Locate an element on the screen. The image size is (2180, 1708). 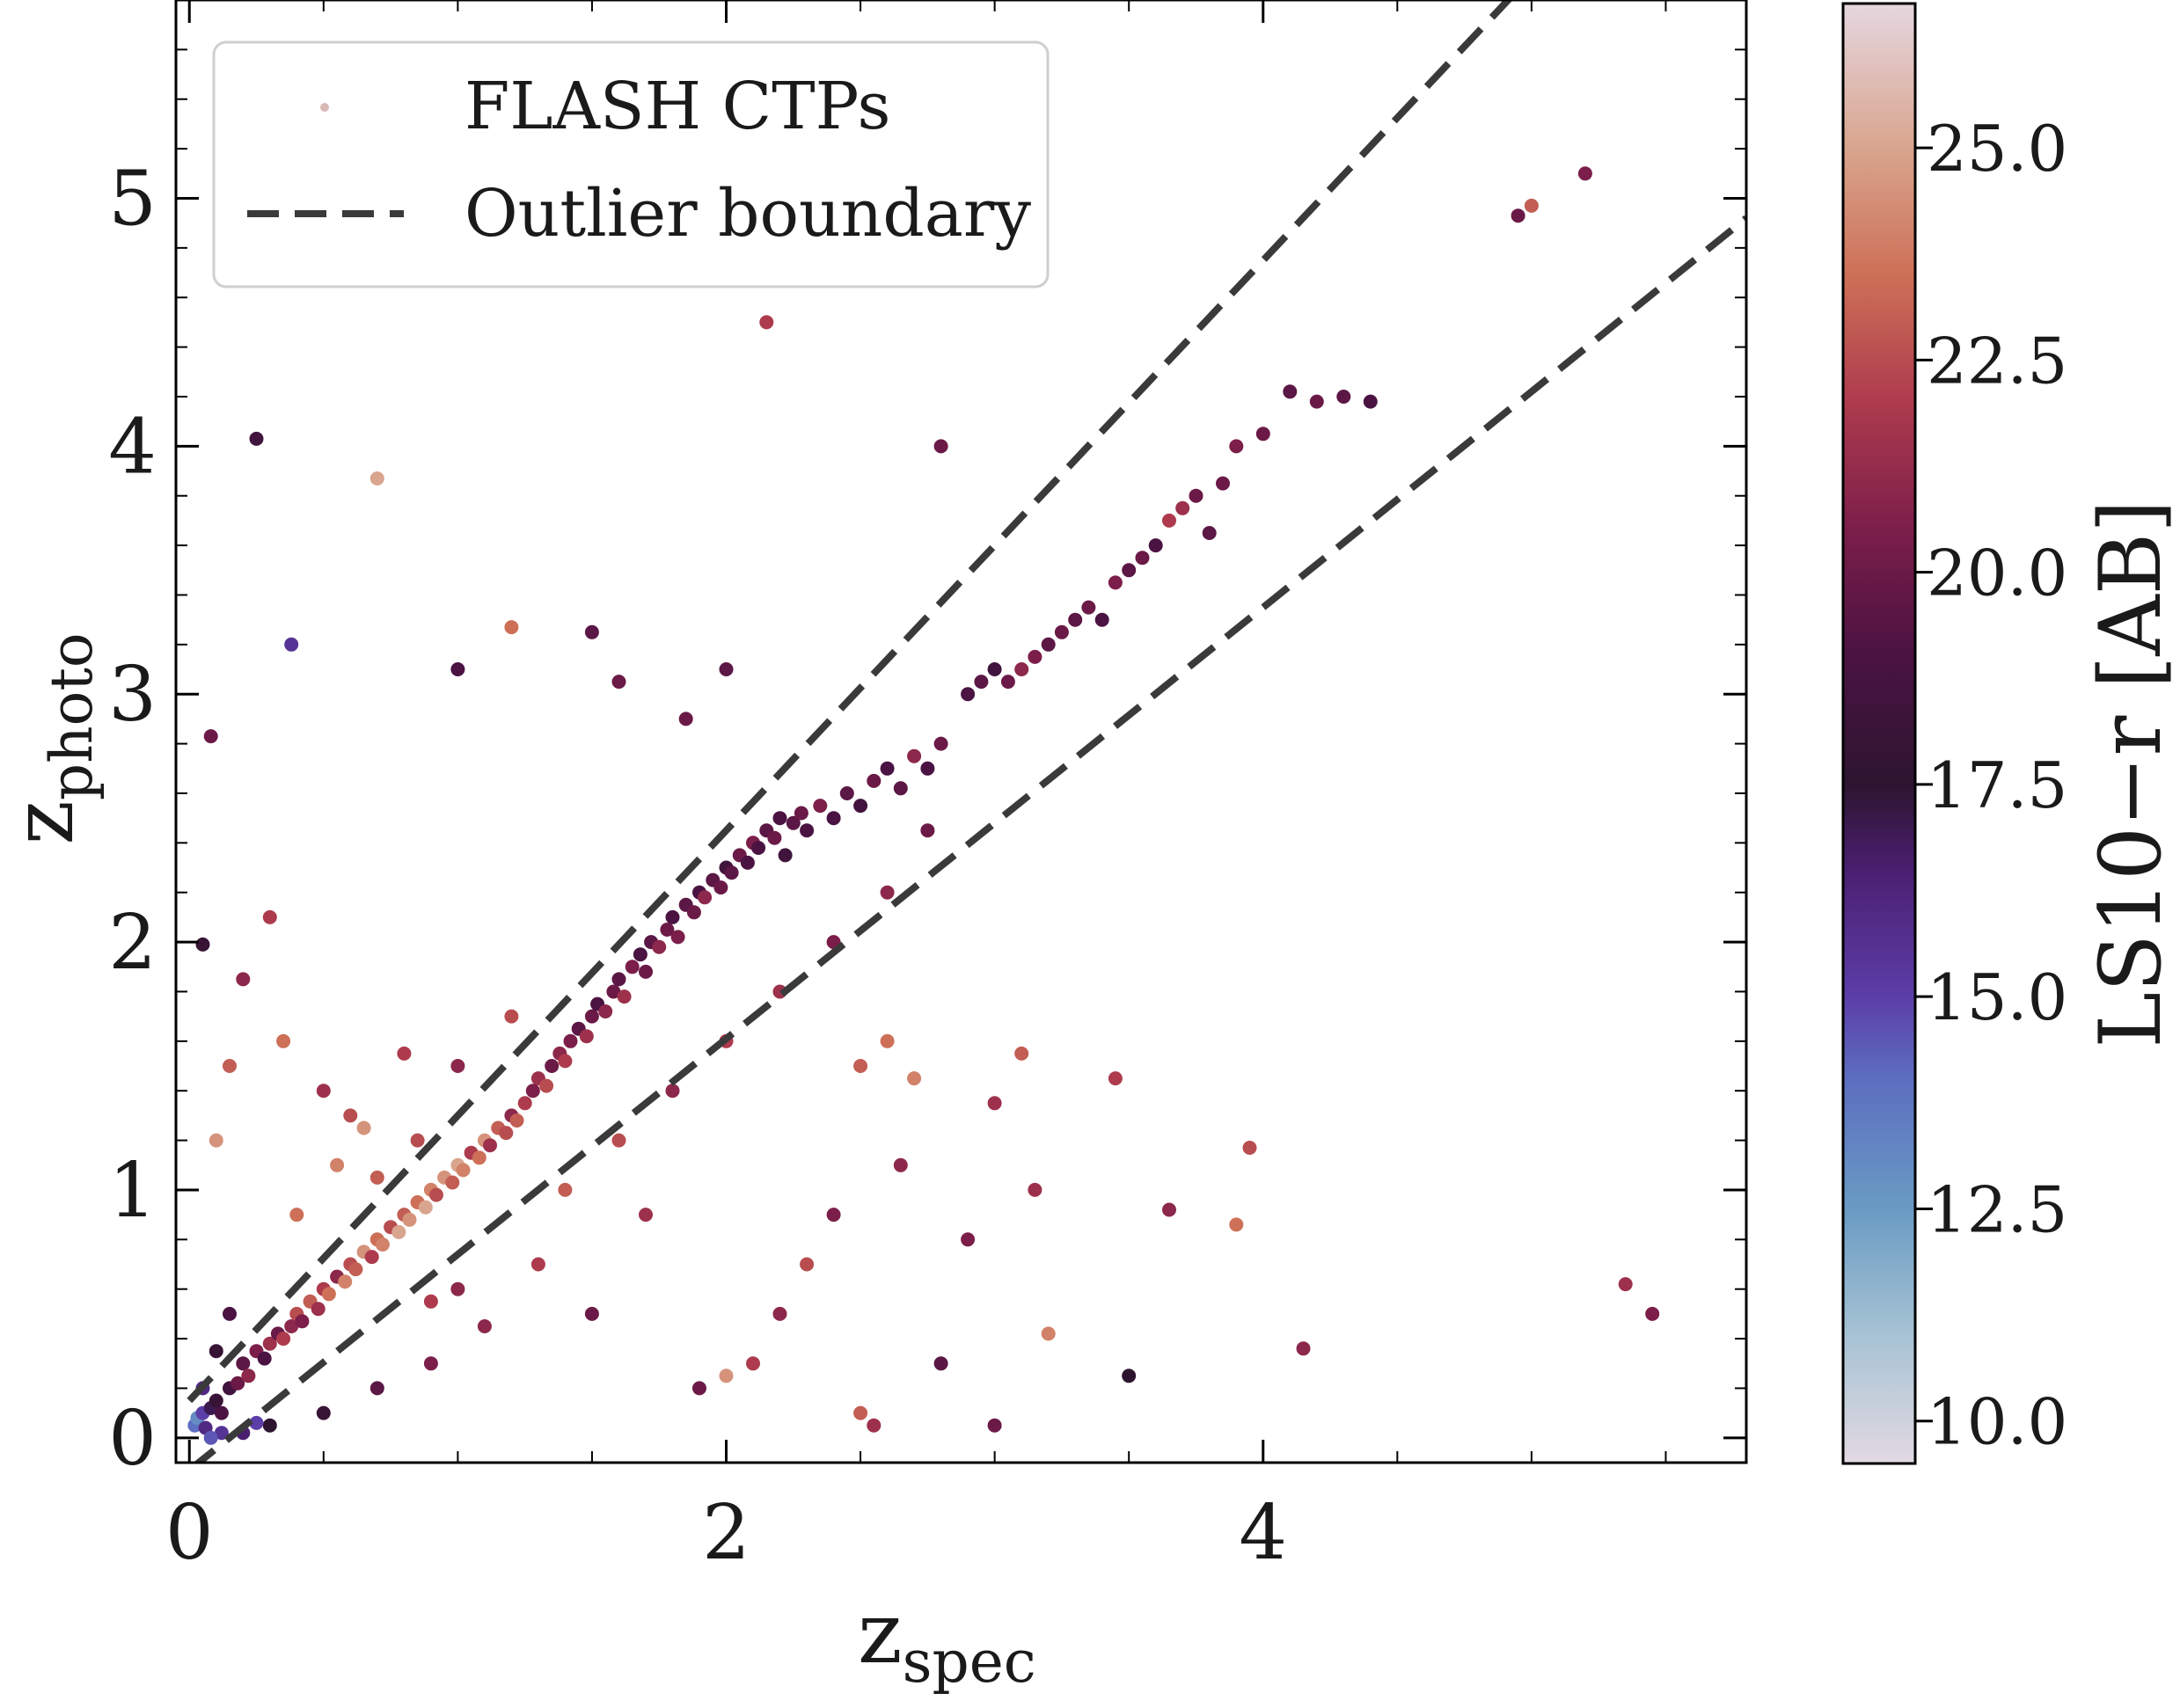
x-tick-label: 4 is located at coordinates (1263, 1533).